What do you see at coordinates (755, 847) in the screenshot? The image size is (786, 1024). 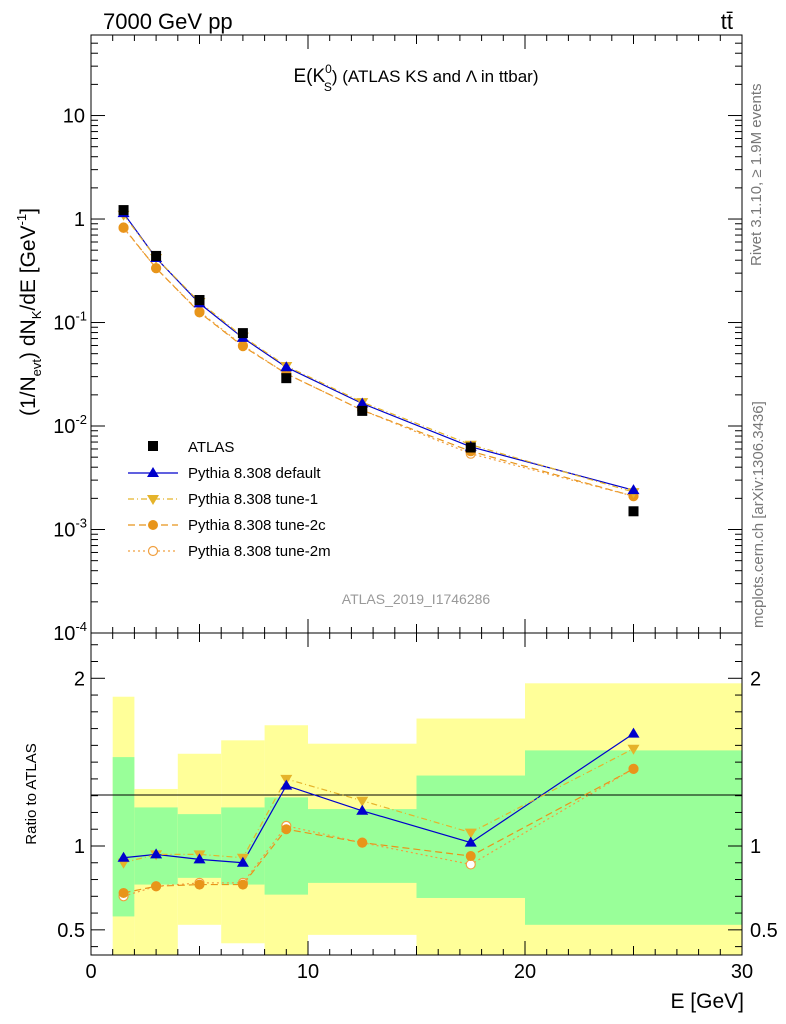 I see `ratio-y-tick-label-right: 1` at bounding box center [755, 847].